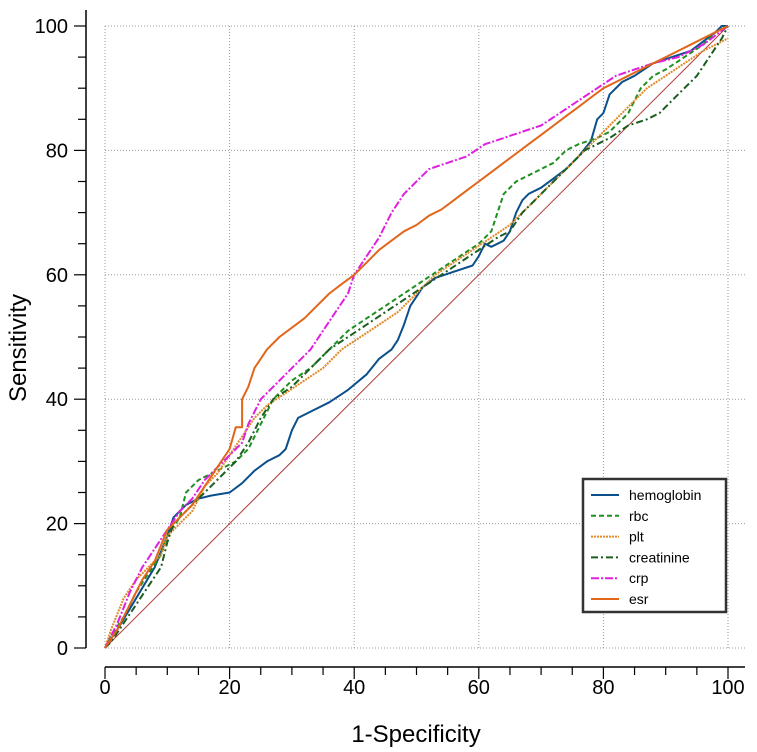 Image resolution: width=757 pixels, height=752 pixels. Describe the element at coordinates (51, 27) in the screenshot. I see `y-tick-label: 100` at that location.